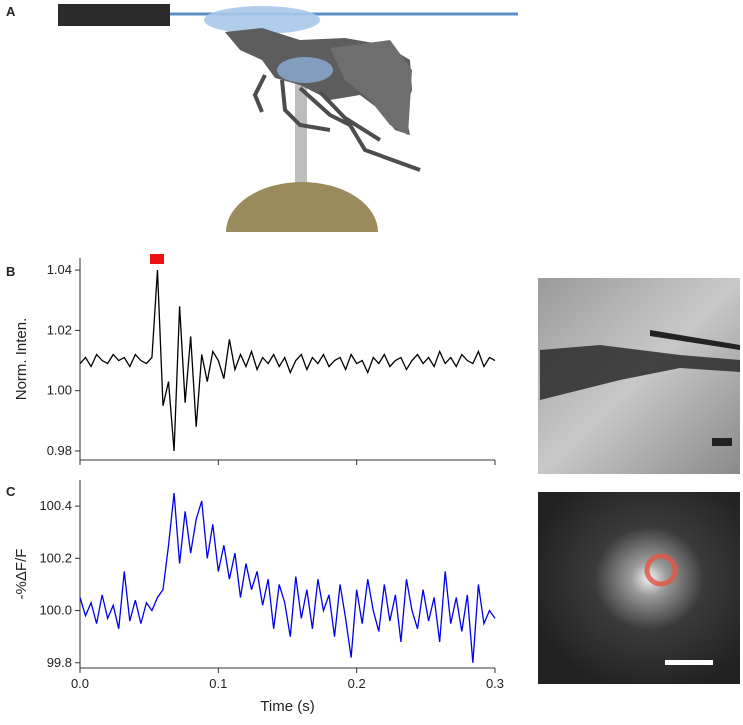  I want to click on x-tick-label: 0.2, so click(357, 683).